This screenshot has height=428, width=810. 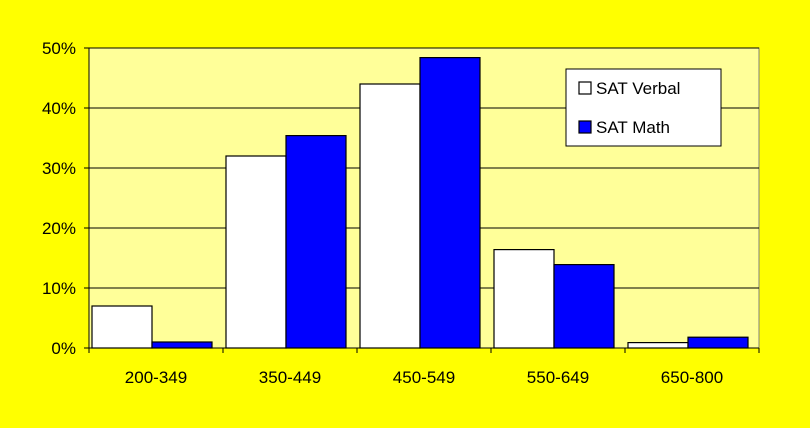 What do you see at coordinates (59, 48) in the screenshot?
I see `y-tick-label: 50%` at bounding box center [59, 48].